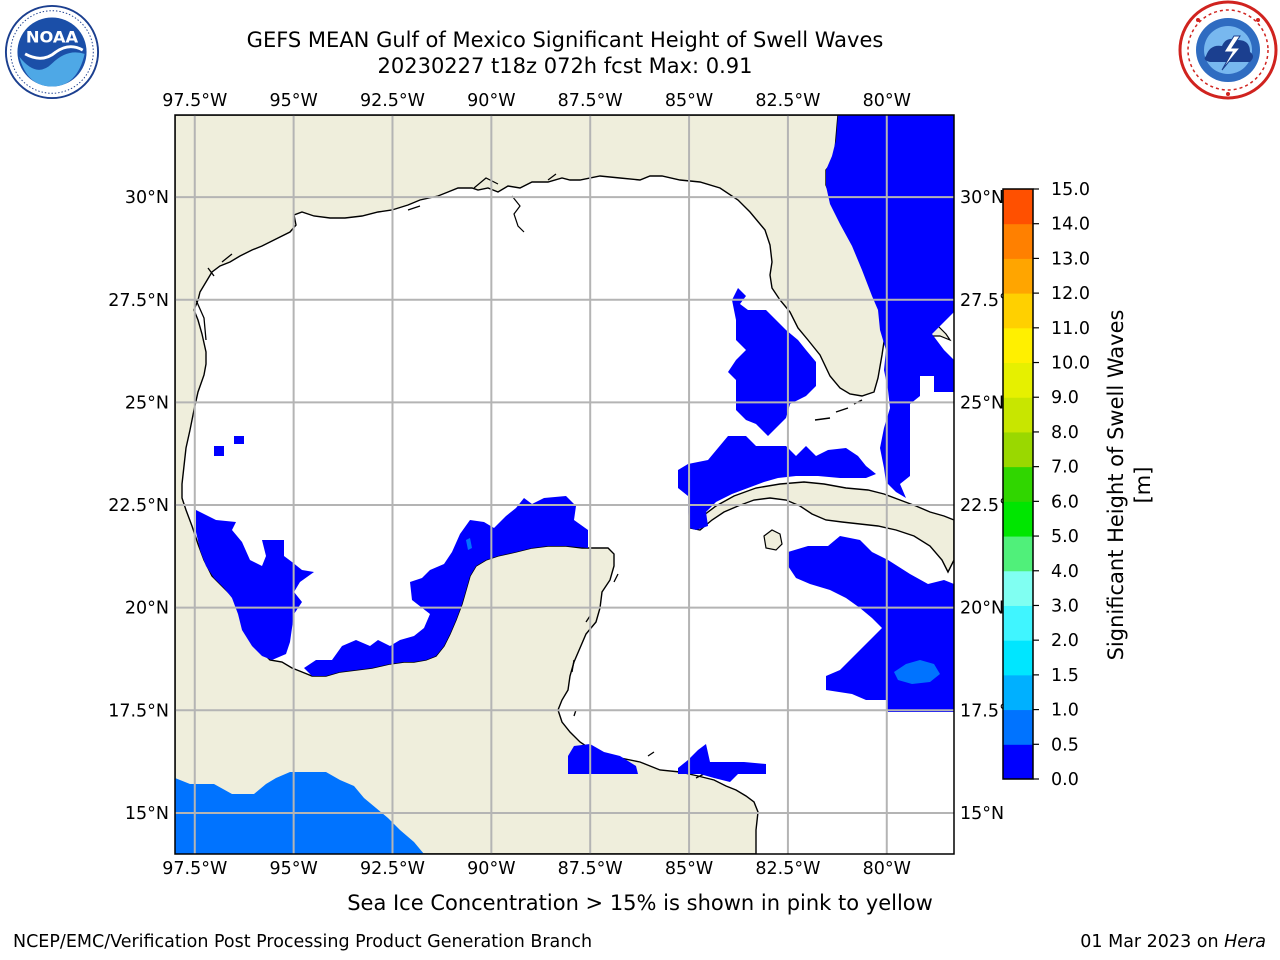 Image resolution: width=1280 pixels, height=960 pixels. Describe the element at coordinates (138, 301) in the screenshot. I see `lat-tick-label-left: 27.5°N` at that location.